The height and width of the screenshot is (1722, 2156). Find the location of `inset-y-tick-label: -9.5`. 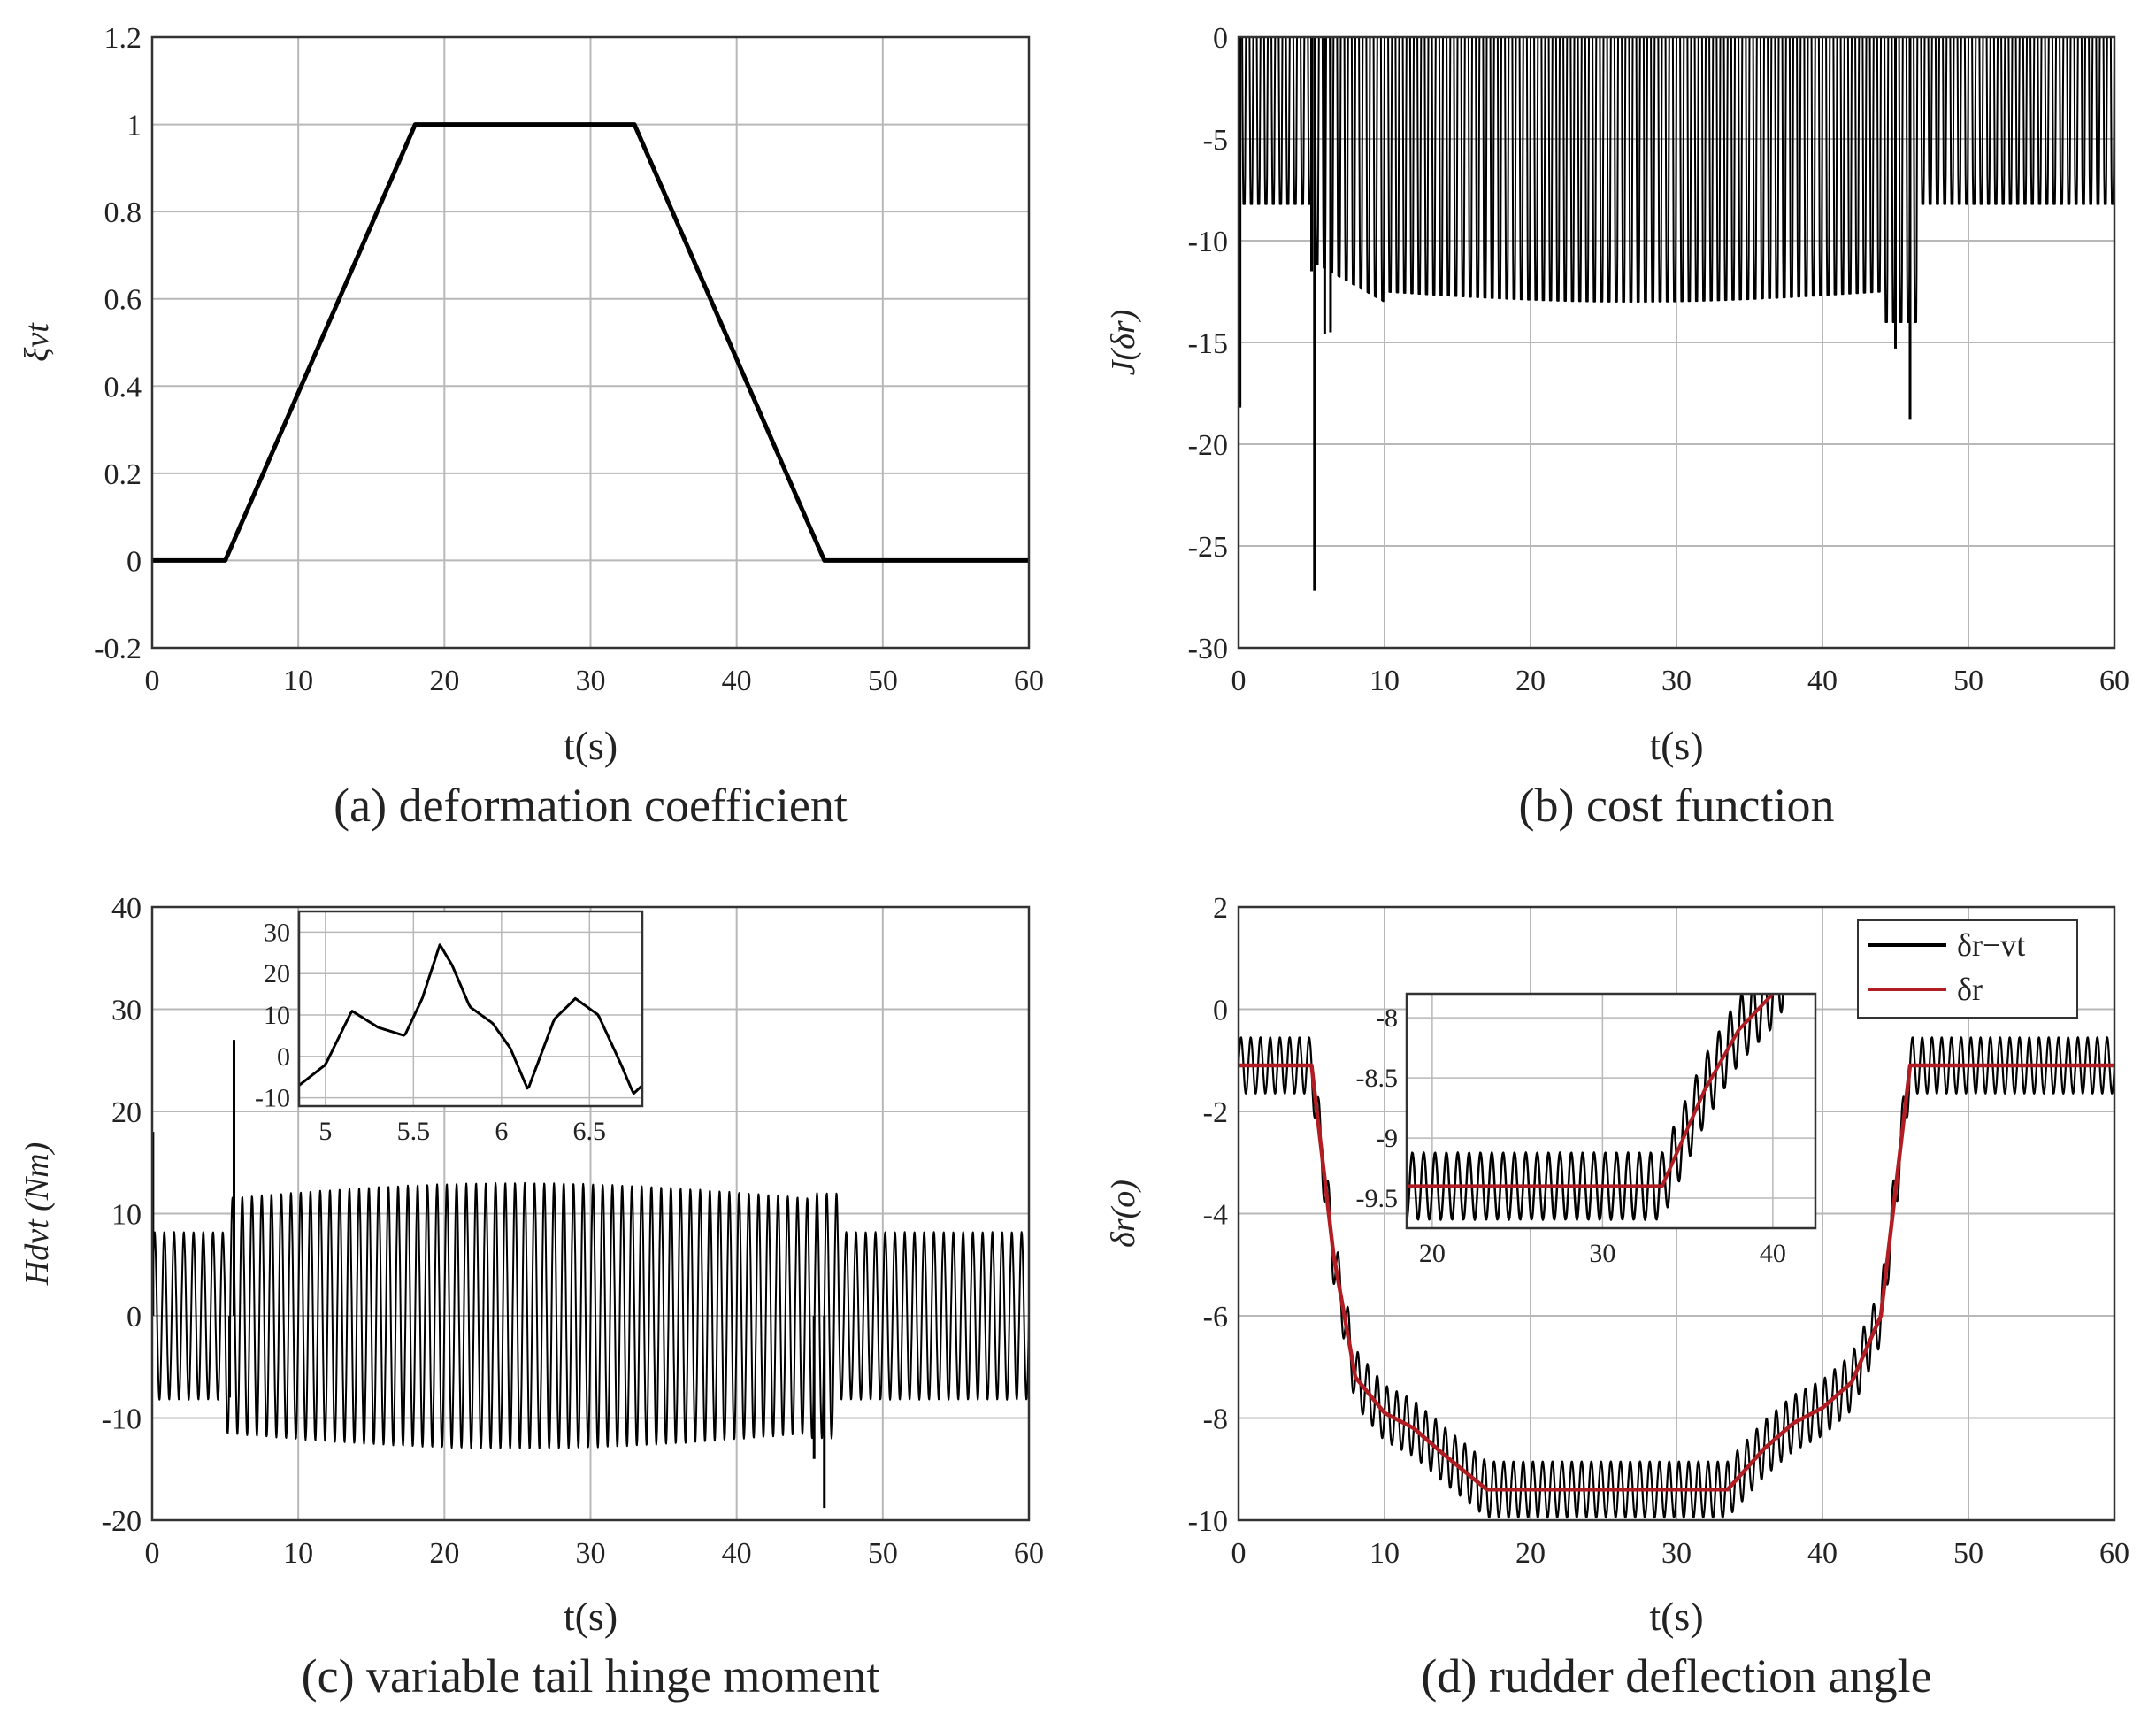

inset-y-tick-label: -9.5 is located at coordinates (1377, 1199).